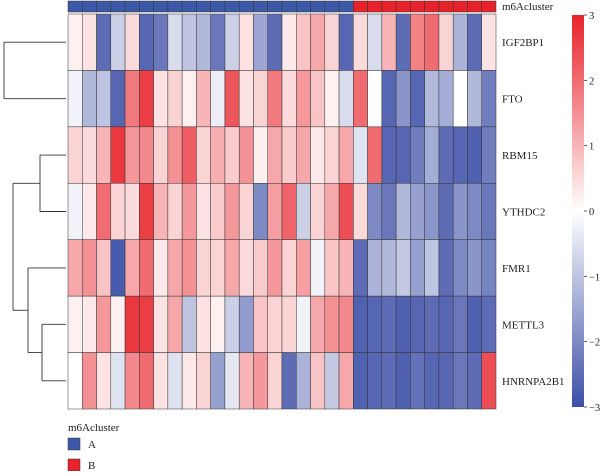  I want to click on row-label: METTL3, so click(523, 325).